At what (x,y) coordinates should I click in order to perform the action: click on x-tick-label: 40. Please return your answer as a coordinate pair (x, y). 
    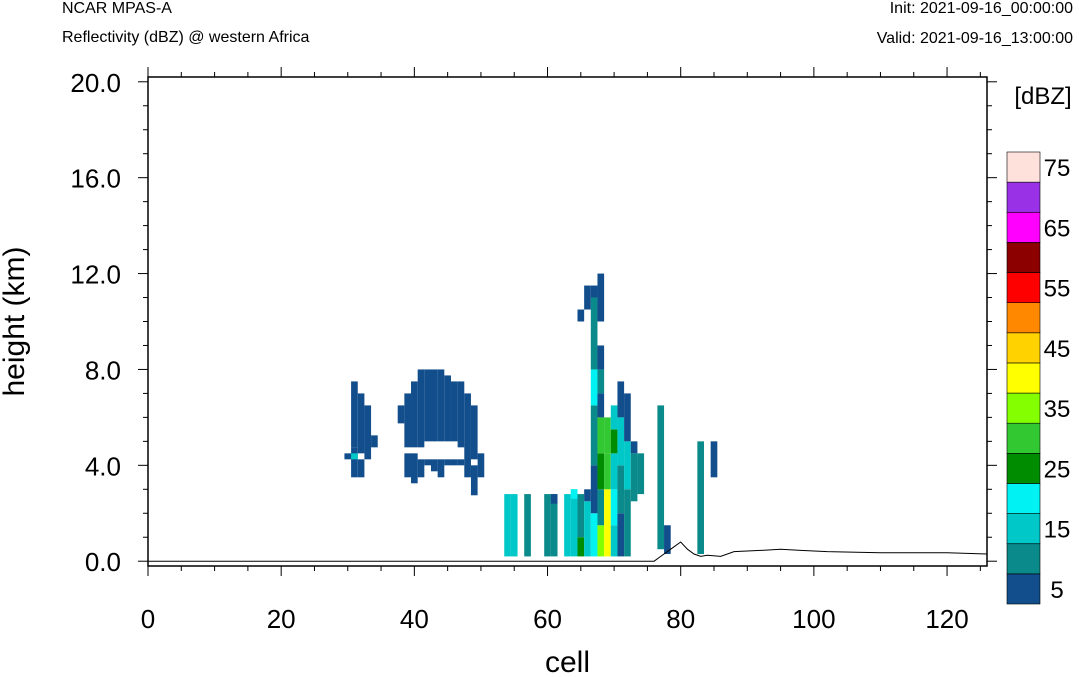
    Looking at the image, I should click on (414, 619).